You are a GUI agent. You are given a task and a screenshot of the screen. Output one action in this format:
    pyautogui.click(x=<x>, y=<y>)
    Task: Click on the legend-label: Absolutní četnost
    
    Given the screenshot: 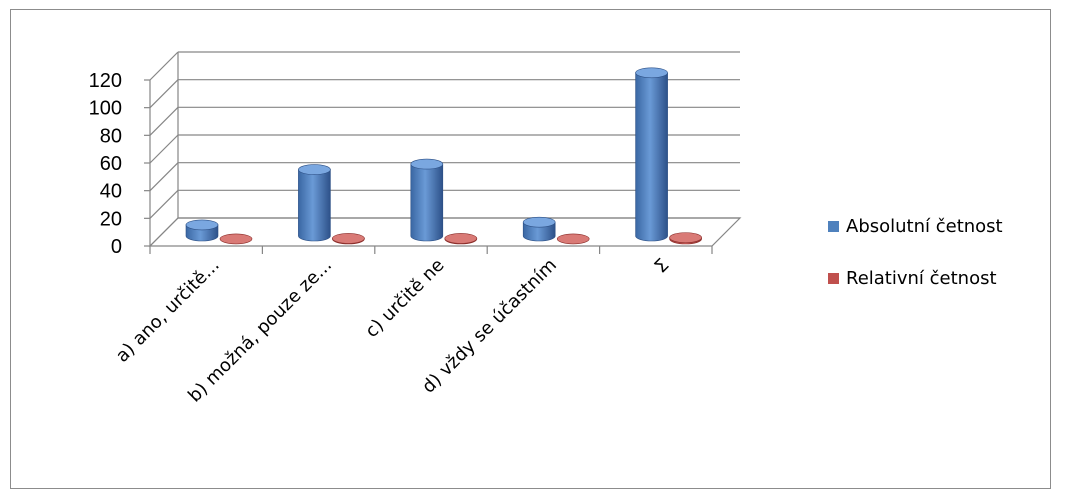 What is the action you would take?
    pyautogui.click(x=924, y=226)
    